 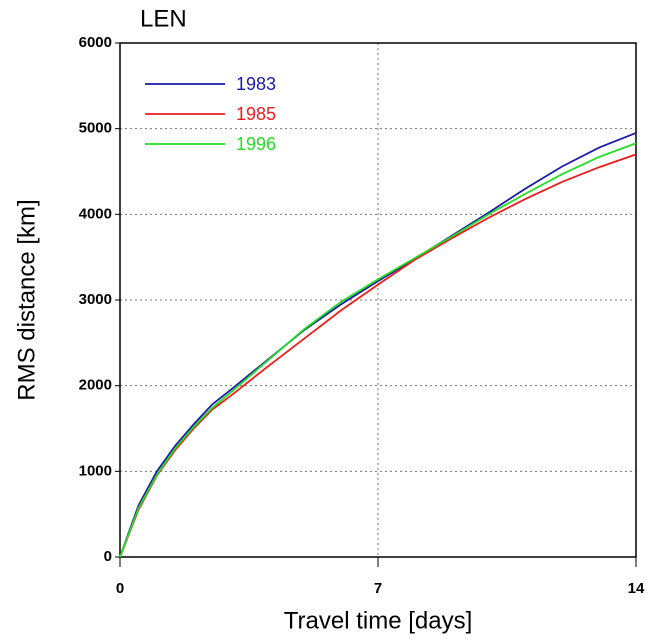 What do you see at coordinates (256, 144) in the screenshot?
I see `legend-label: 1996` at bounding box center [256, 144].